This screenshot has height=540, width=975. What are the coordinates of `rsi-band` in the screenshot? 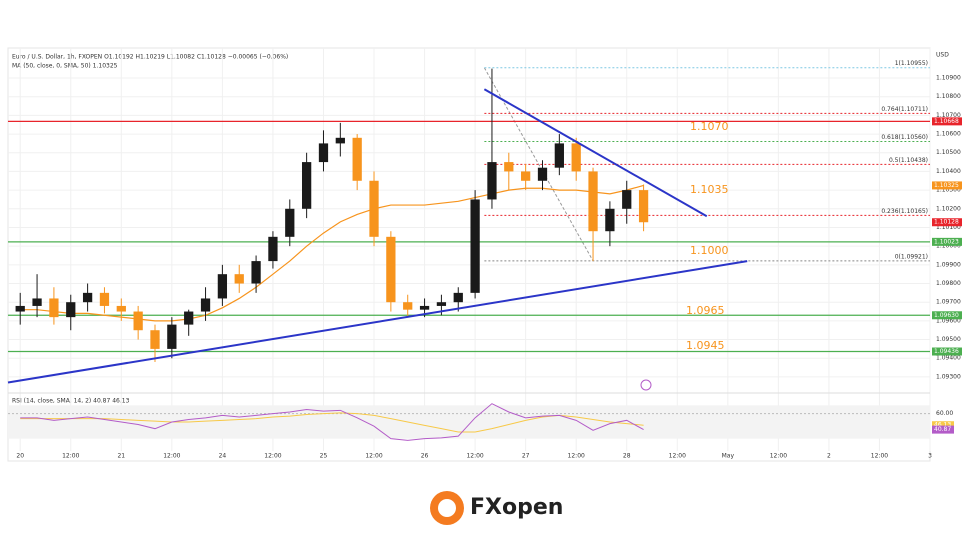 It's located at (469, 422).